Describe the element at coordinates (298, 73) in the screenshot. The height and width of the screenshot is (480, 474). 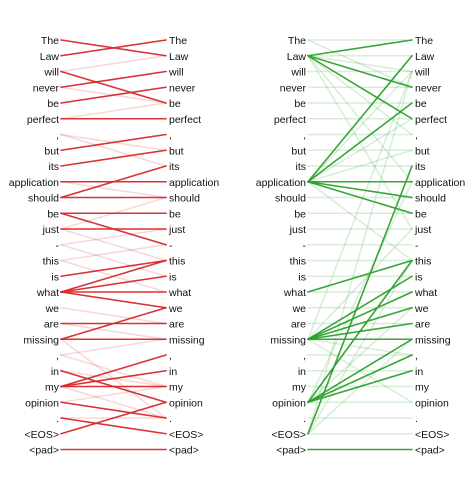
I see `source-token: will` at that location.